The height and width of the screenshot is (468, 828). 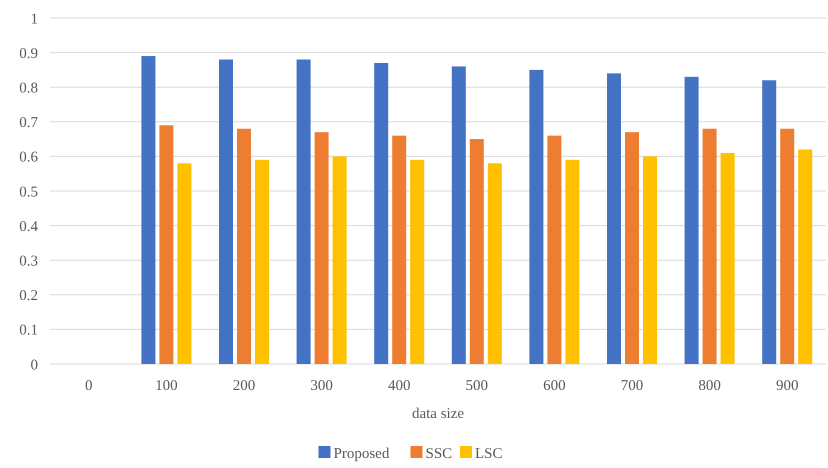 I want to click on legend-label: SSC, so click(x=439, y=454).